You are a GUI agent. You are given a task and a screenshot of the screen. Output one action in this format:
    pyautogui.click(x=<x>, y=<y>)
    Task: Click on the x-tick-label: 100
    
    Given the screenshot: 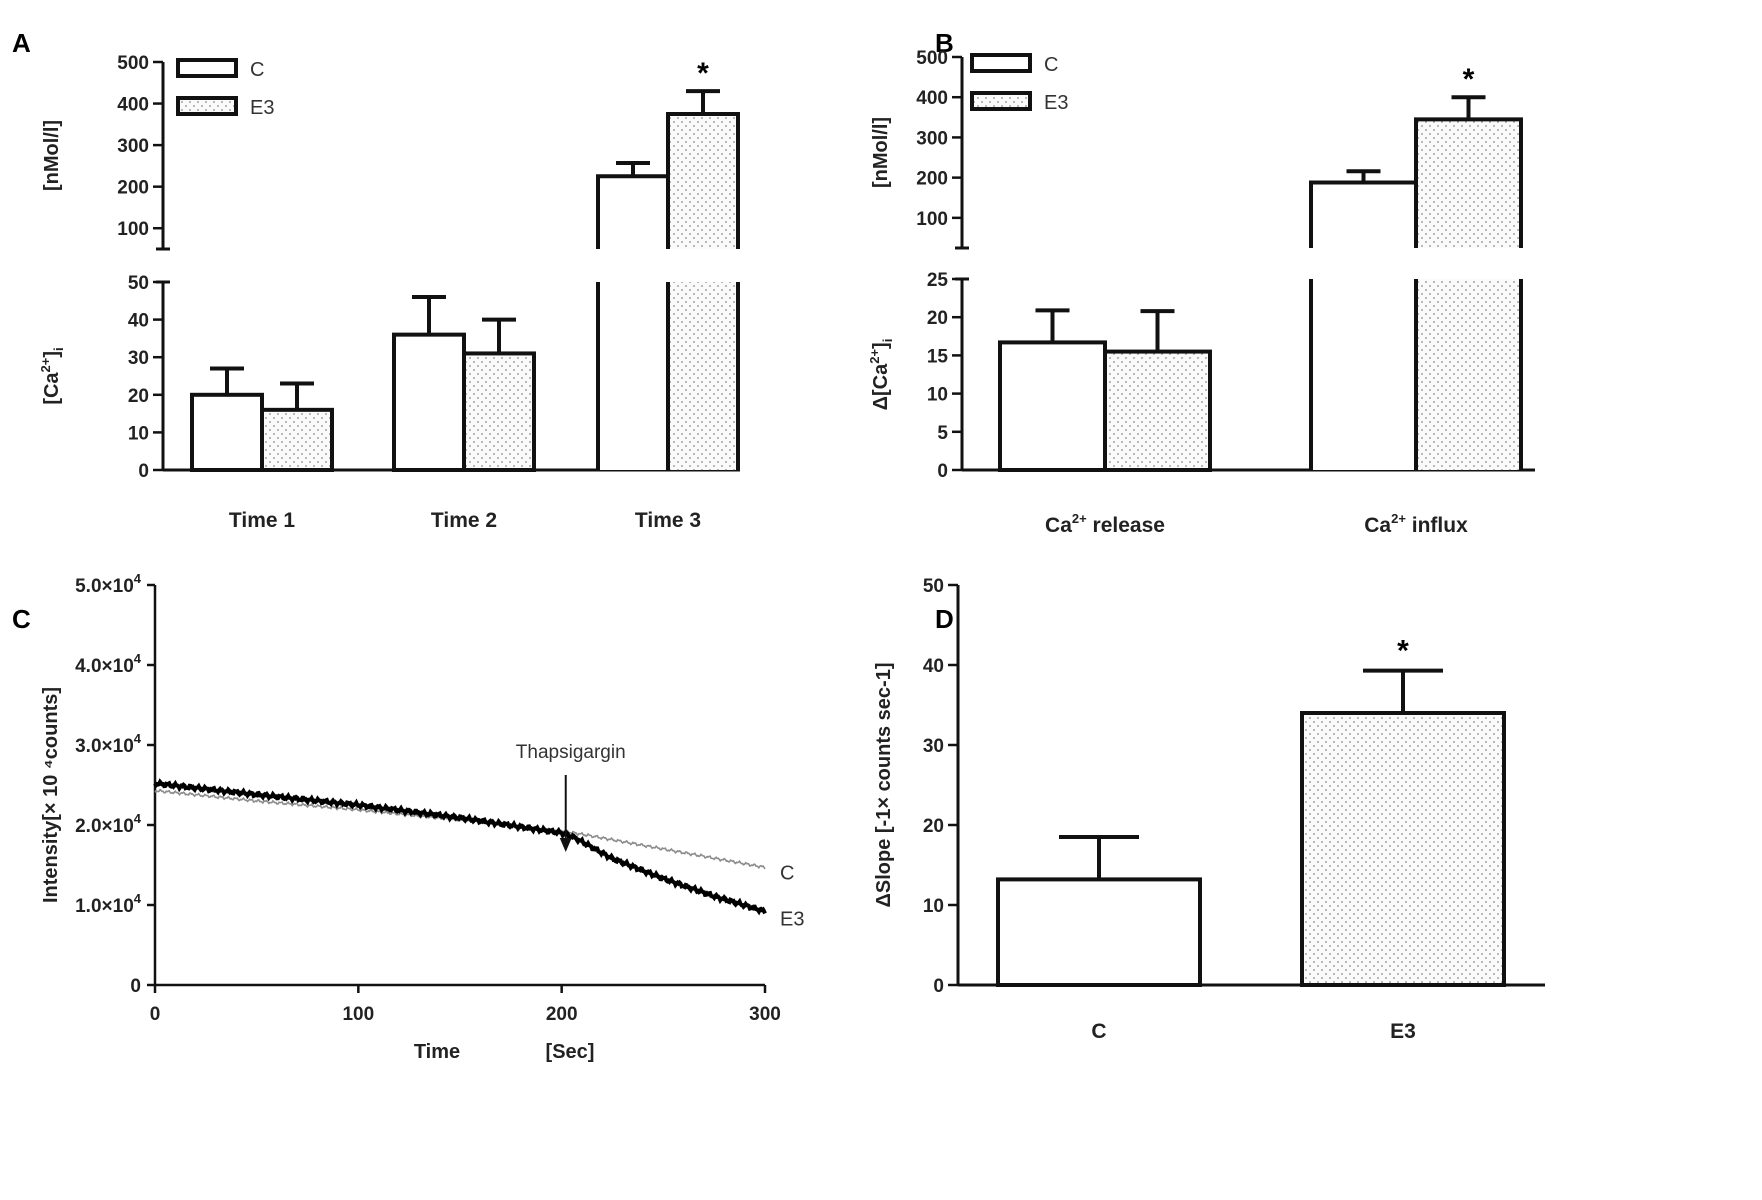 What is the action you would take?
    pyautogui.click(x=358, y=1014)
    